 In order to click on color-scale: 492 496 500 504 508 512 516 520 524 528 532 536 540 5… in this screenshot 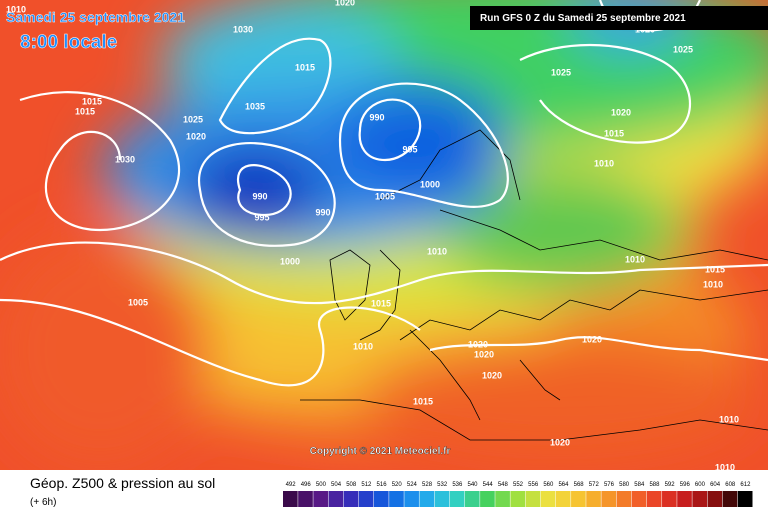, I will do `click(518, 494)`.